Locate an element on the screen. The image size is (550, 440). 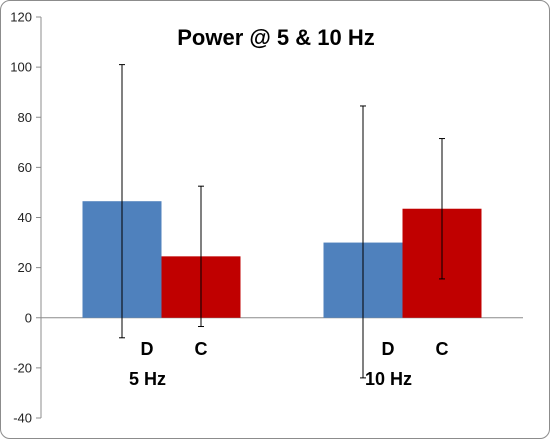
y-tick-label: 40 is located at coordinates (25, 217).